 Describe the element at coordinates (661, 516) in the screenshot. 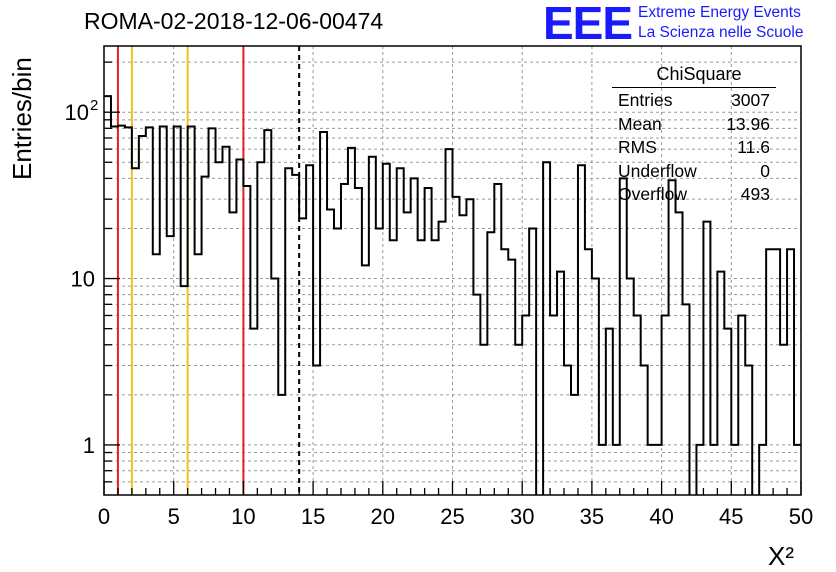

I see `x-tick-label: 40` at that location.